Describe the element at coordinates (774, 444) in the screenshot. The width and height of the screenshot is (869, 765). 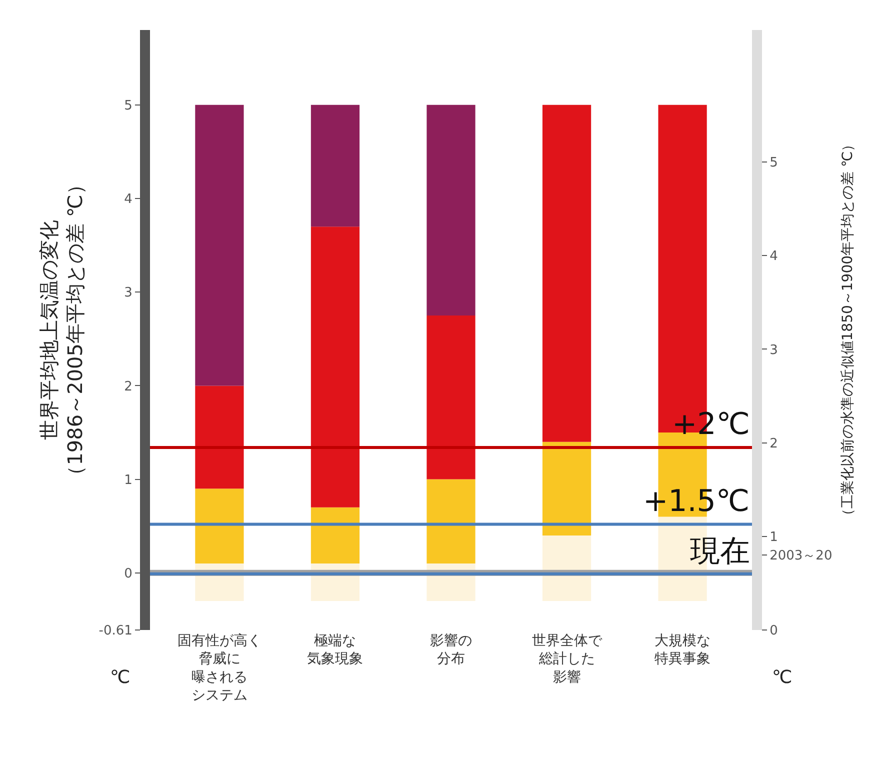
I see `y2-tick-label: 2` at that location.